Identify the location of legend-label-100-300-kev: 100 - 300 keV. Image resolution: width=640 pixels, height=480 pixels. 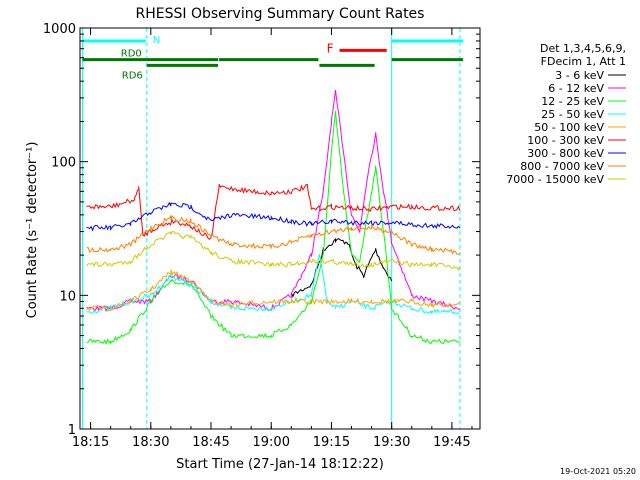
(565, 140).